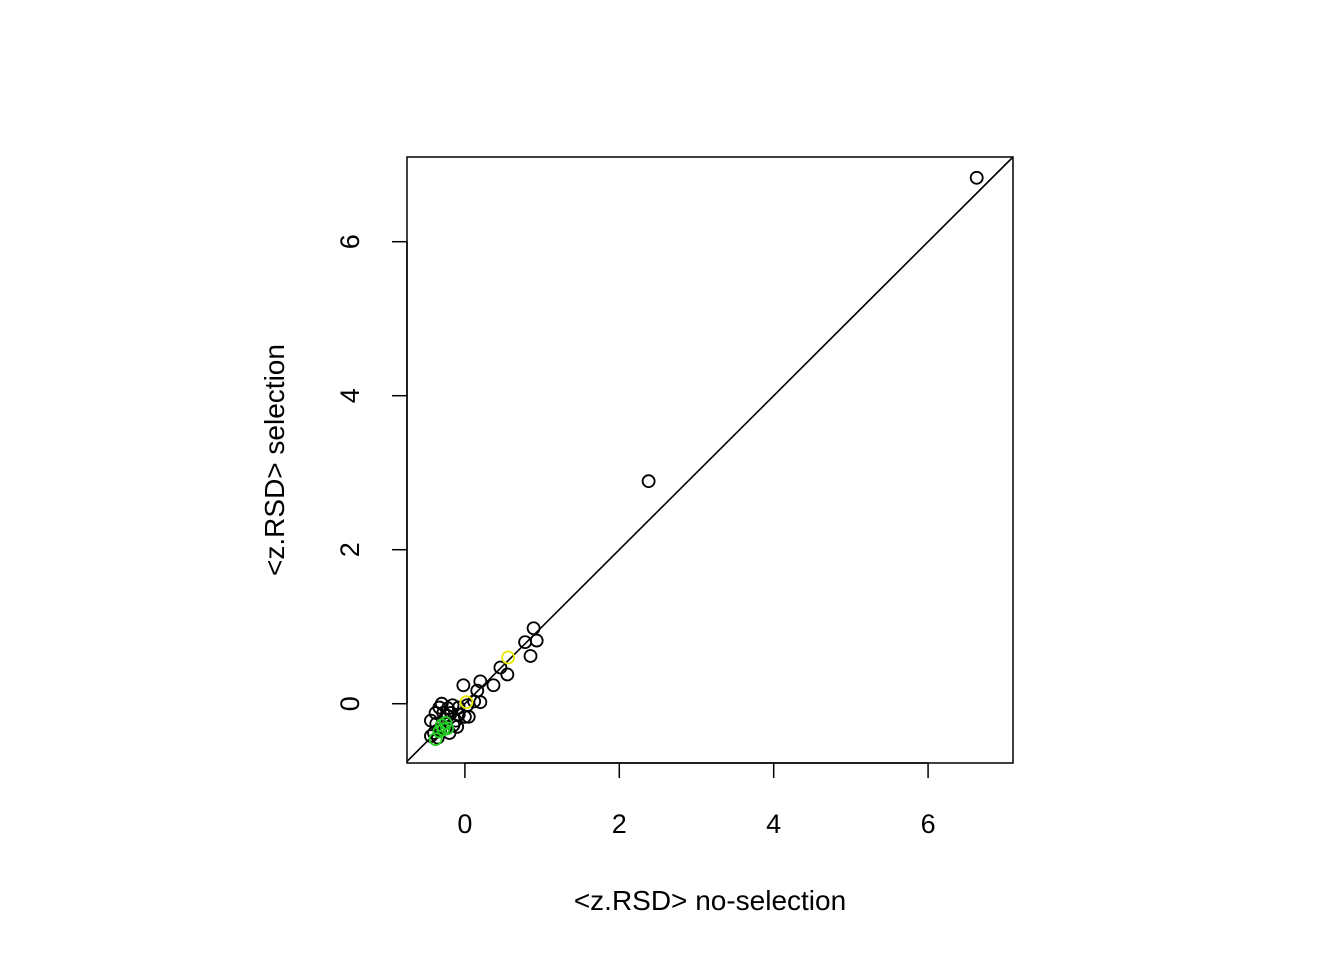 The height and width of the screenshot is (960, 1344). What do you see at coordinates (274, 460) in the screenshot?
I see `y-axis-title: <z.RSD> selection` at bounding box center [274, 460].